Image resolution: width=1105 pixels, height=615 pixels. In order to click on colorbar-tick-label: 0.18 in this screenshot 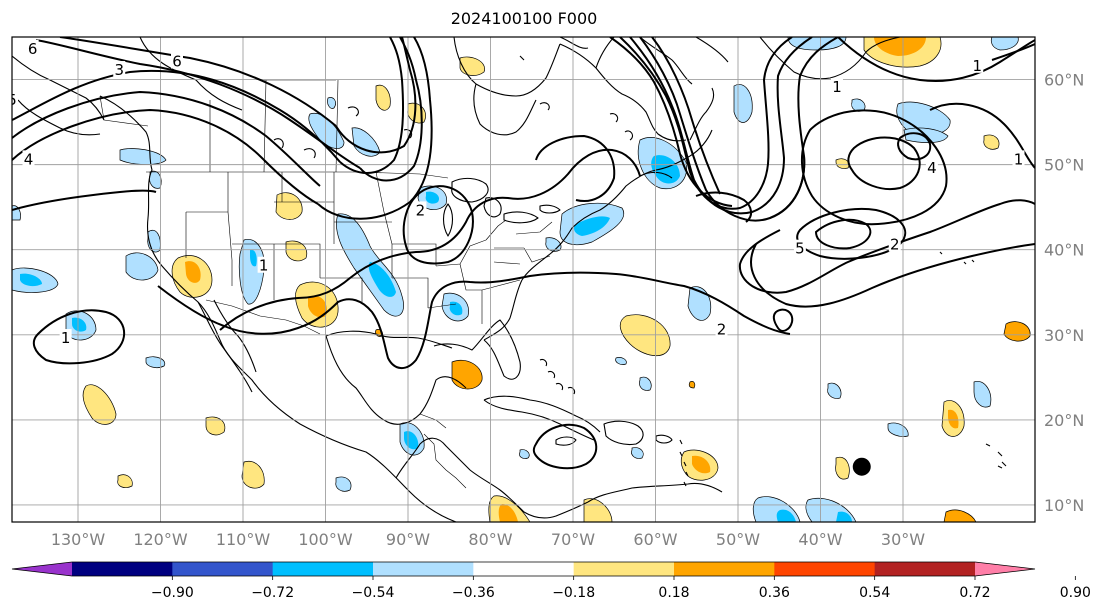, I will do `click(673, 593)`.